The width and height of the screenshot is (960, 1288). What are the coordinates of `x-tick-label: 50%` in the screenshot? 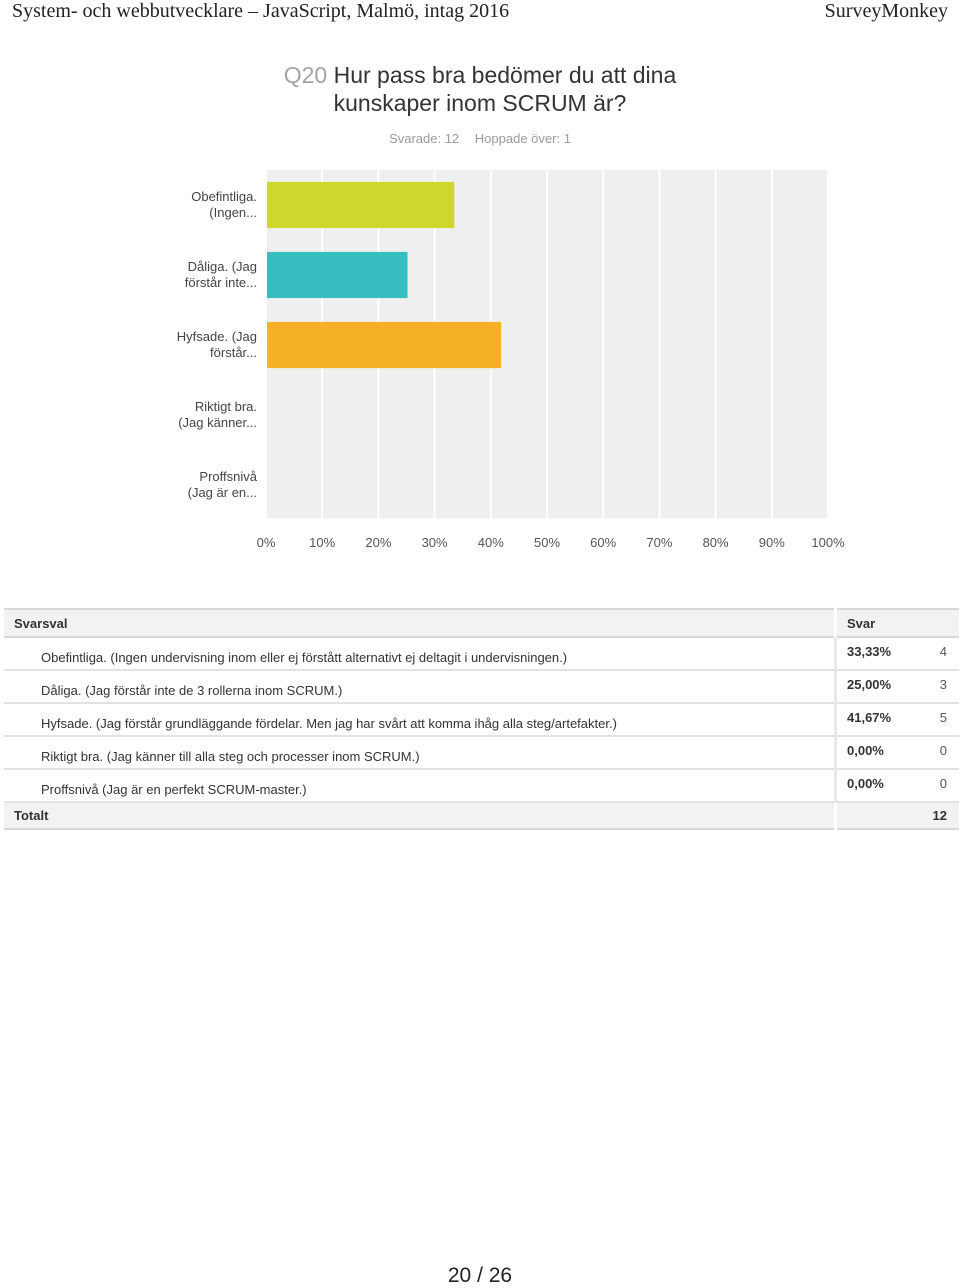 It's located at (547, 542).